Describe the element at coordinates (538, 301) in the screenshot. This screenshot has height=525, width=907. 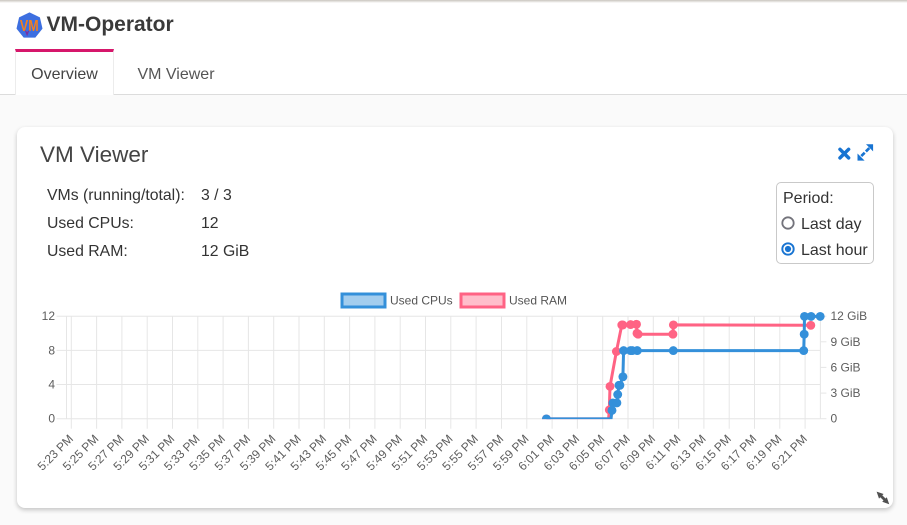
I see `svg-text: Used RAM` at that location.